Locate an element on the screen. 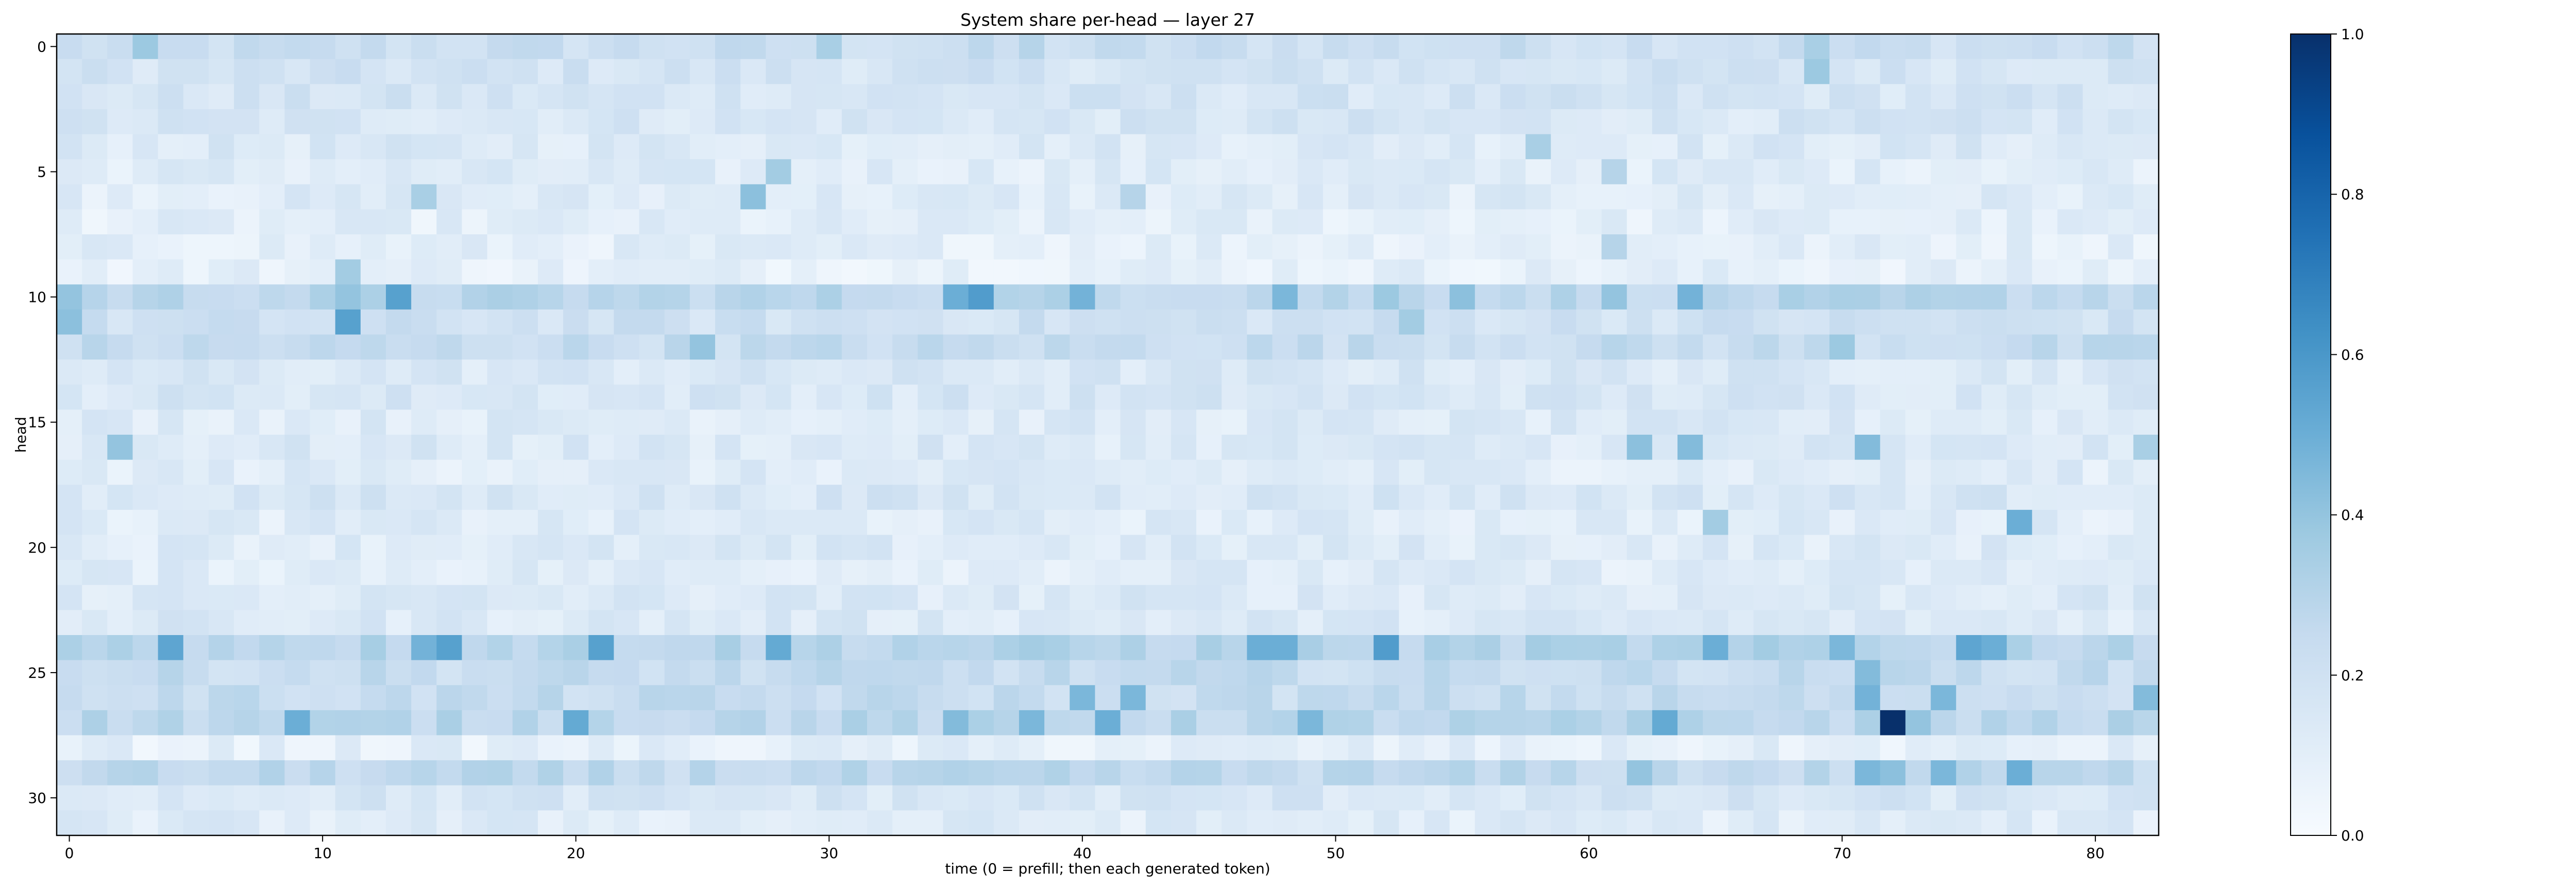 The width and height of the screenshot is (2576, 890). colorbar-tick-label: 0.6 is located at coordinates (2352, 354).